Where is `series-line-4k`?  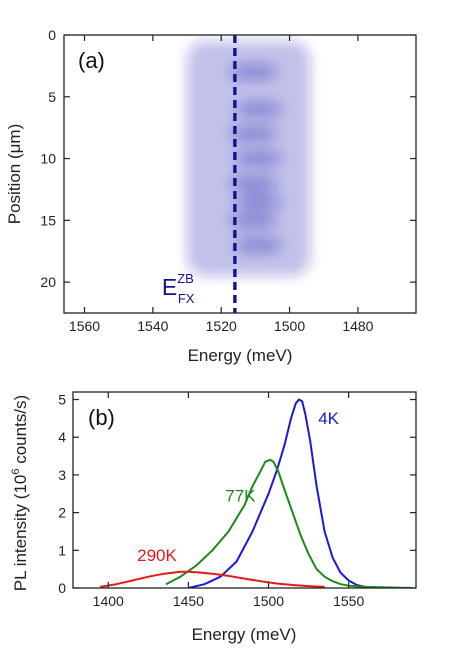
series-line-4k is located at coordinates (280, 493).